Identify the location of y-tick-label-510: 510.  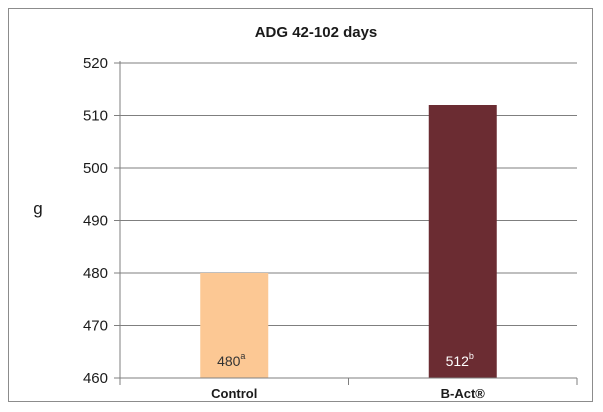
(95, 116).